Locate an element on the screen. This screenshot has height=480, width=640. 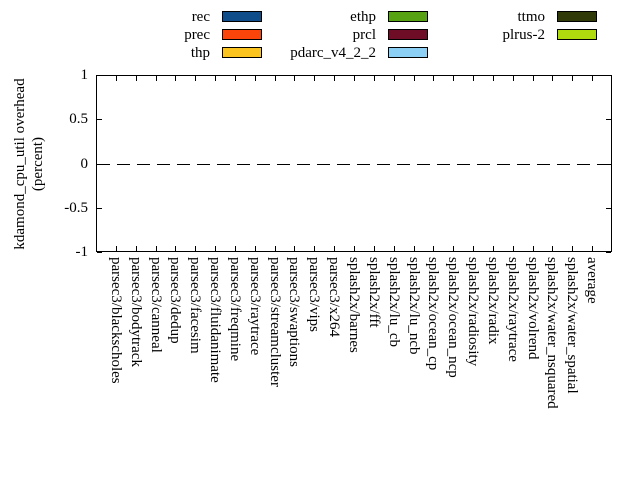
x-tick-label: splash2x/volrend is located at coordinates (532, 308).